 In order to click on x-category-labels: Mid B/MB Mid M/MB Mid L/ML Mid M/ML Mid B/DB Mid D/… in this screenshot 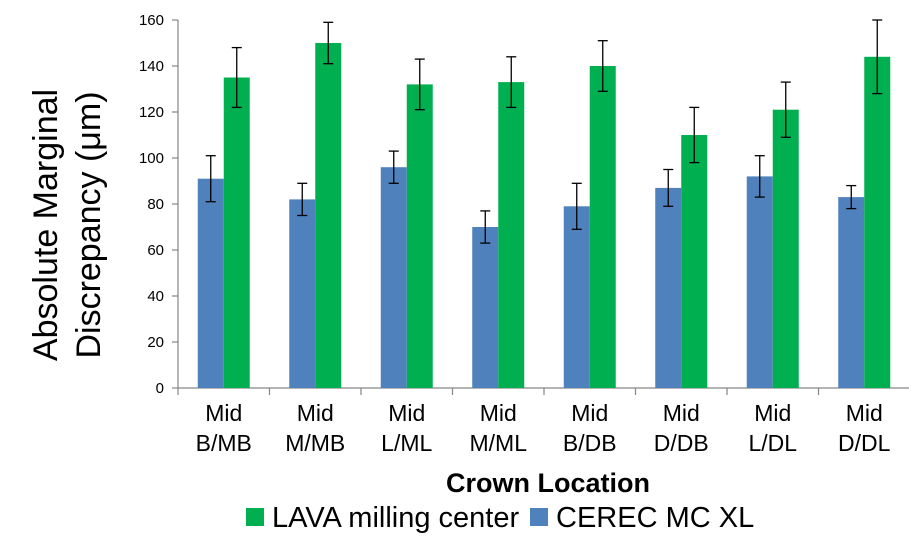, I will do `click(543, 428)`.